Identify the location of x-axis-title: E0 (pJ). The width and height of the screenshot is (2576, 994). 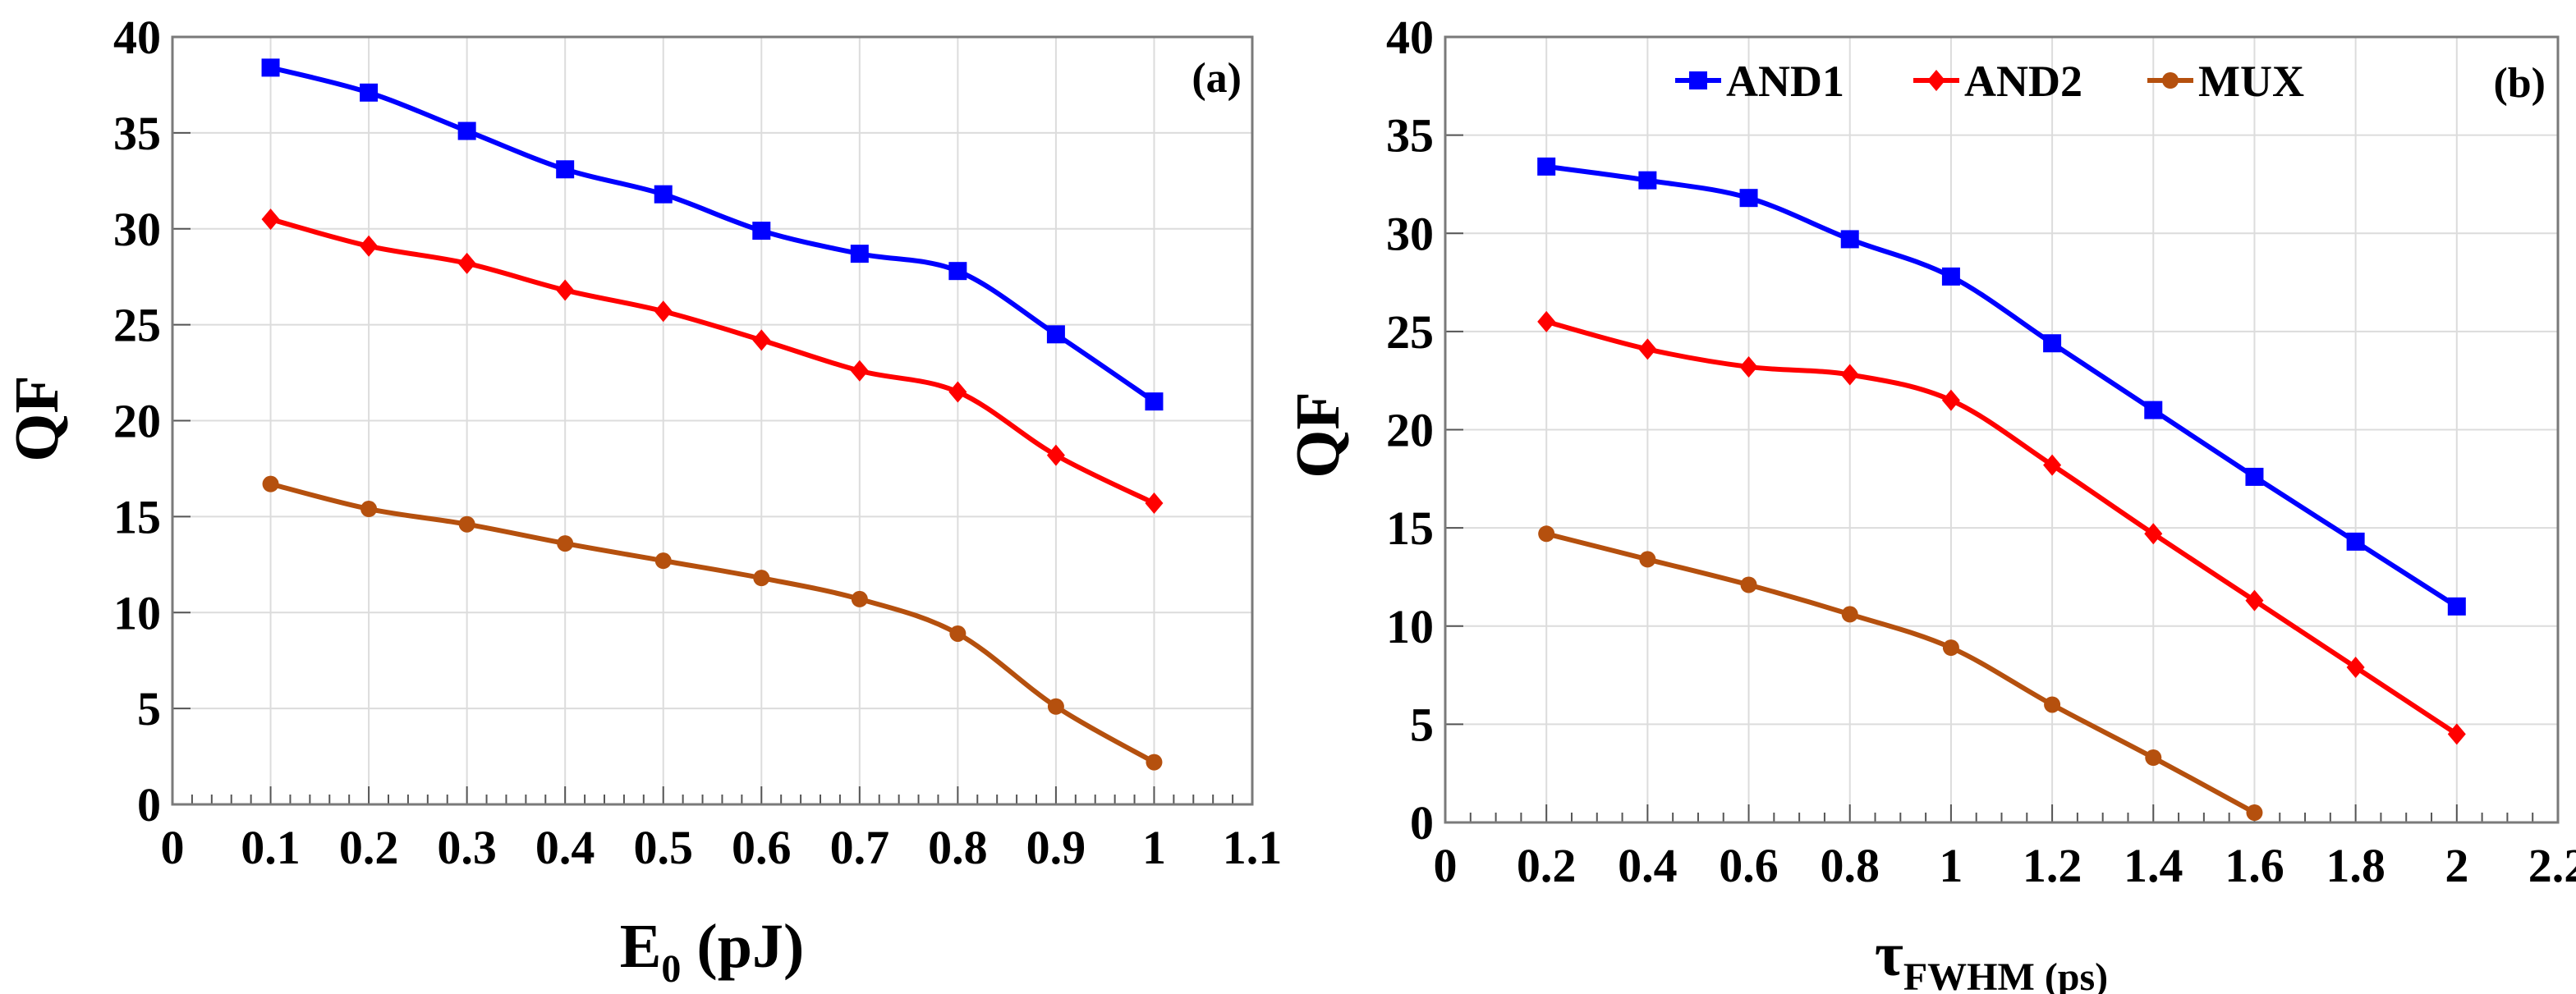
(712, 951).